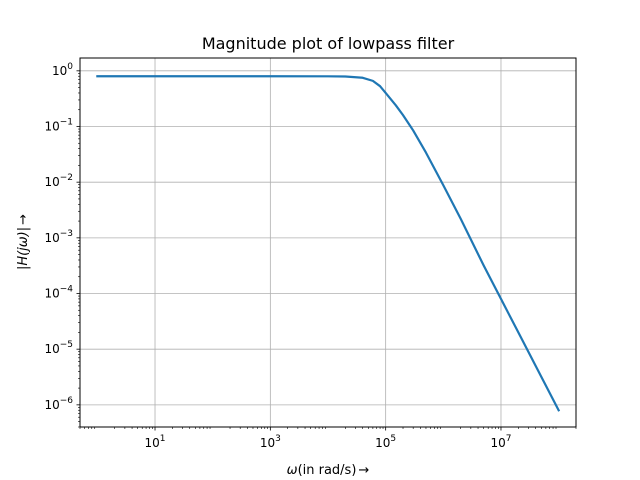  What do you see at coordinates (23, 248) in the screenshot?
I see `y-axis-text: |H(jω)|` at bounding box center [23, 248].